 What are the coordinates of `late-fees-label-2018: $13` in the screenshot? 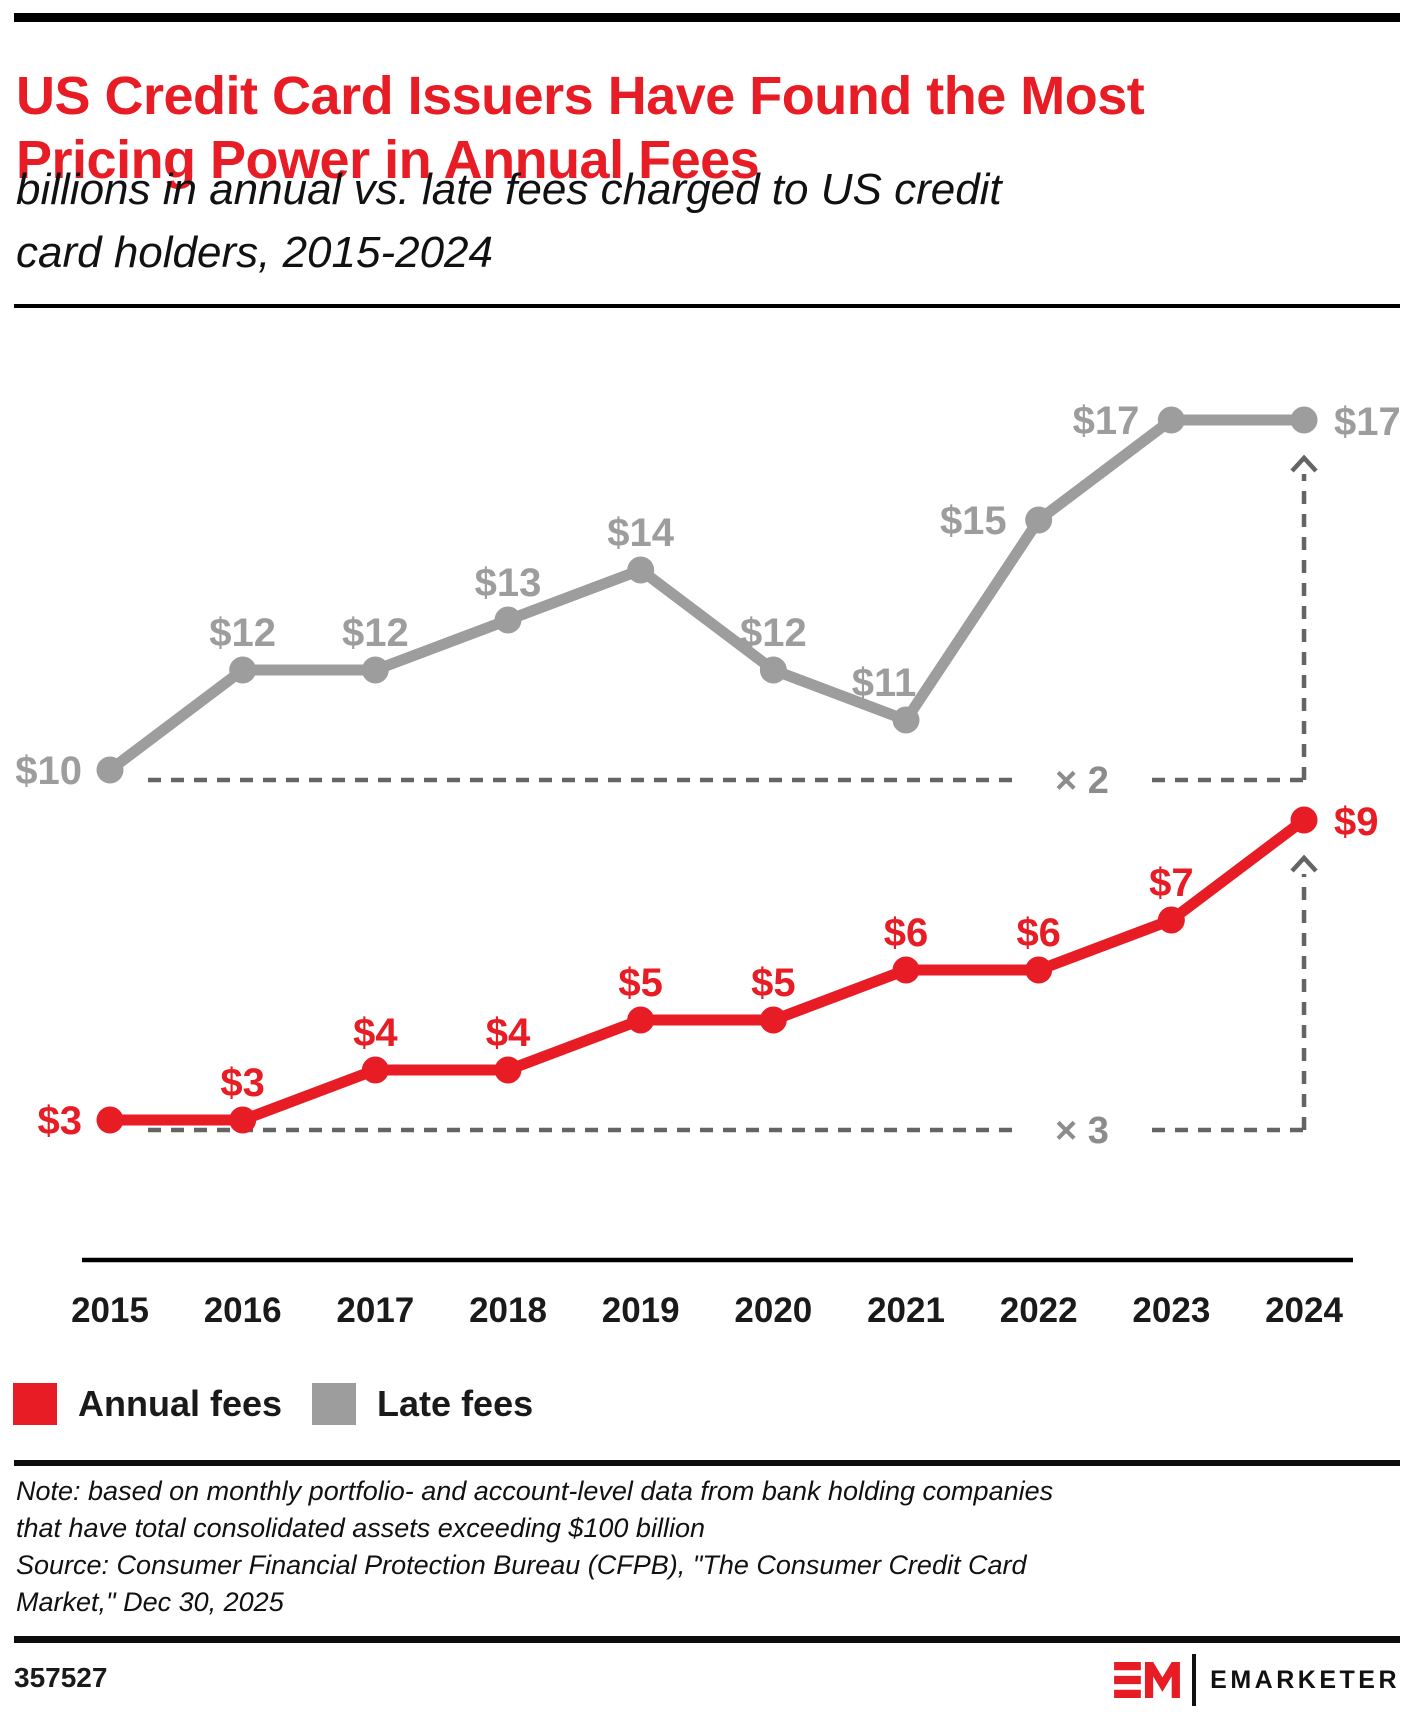 It's located at (508, 583).